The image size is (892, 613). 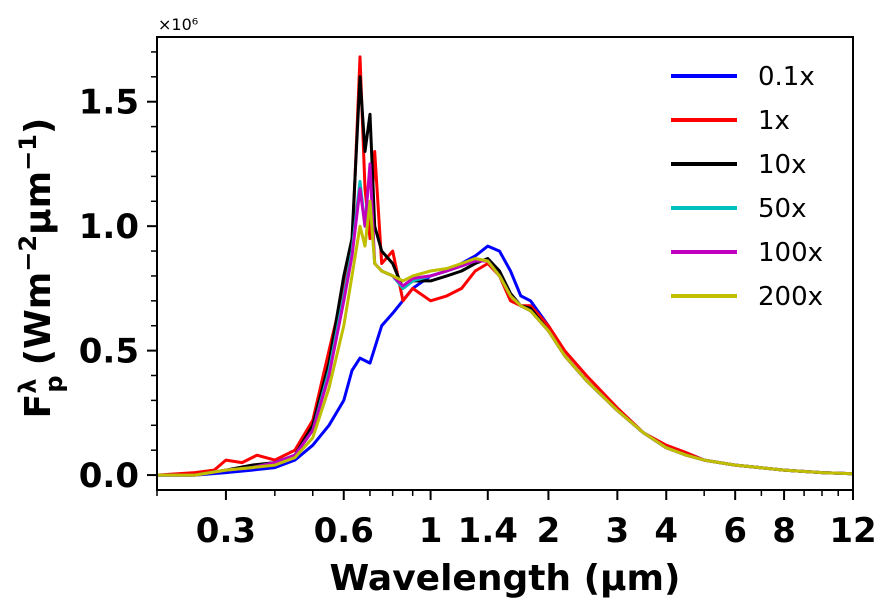 I want to click on legend-label-50x: 50x, so click(x=782, y=209).